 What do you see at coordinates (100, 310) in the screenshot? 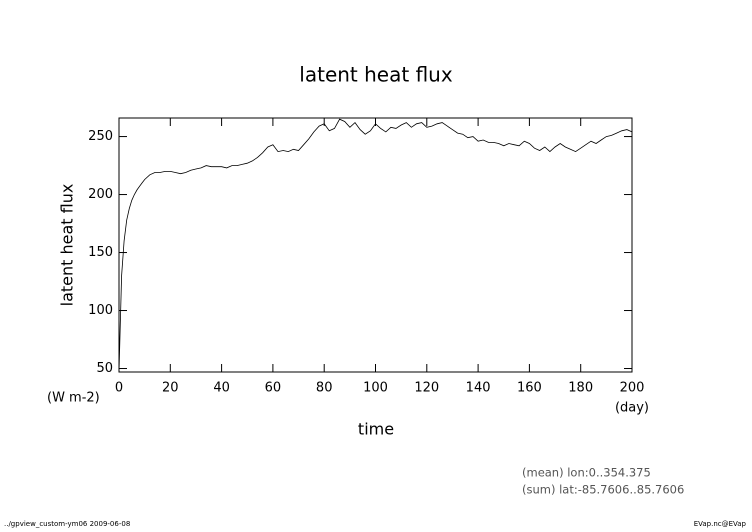
I see `y-tick-label: 100` at bounding box center [100, 310].